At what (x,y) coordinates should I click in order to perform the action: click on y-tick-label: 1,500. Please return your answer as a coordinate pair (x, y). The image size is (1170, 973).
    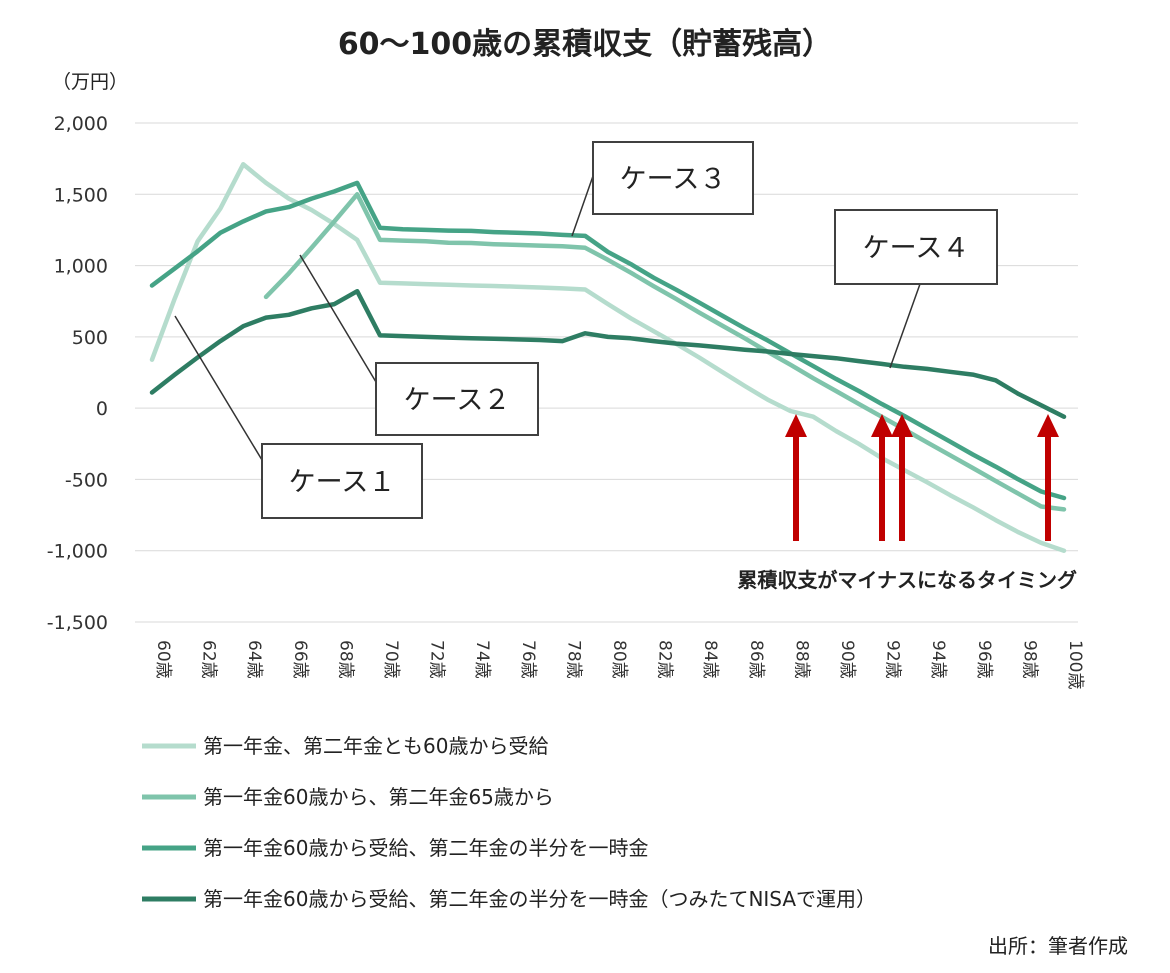
    Looking at the image, I should click on (81, 195).